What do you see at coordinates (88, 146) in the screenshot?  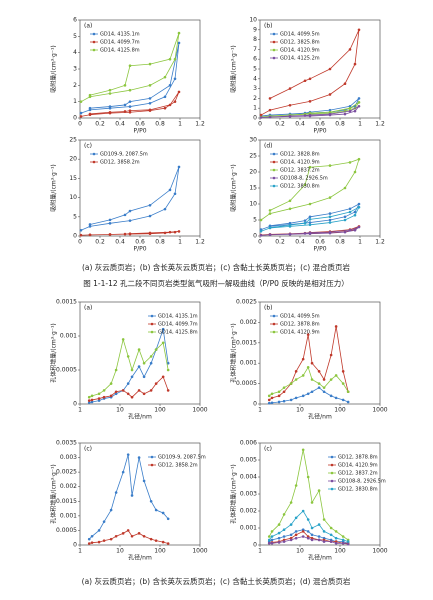 I see `panel-label: (c)` at bounding box center [88, 146].